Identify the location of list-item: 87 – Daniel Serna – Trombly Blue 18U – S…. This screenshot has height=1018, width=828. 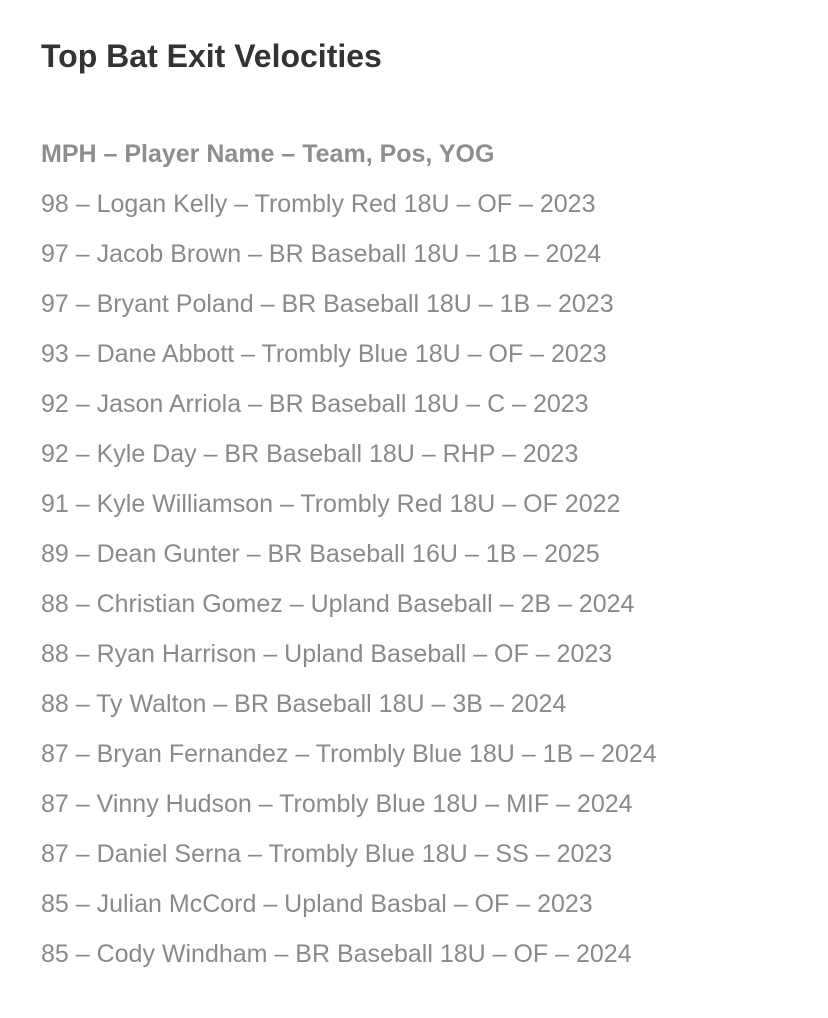
(327, 854).